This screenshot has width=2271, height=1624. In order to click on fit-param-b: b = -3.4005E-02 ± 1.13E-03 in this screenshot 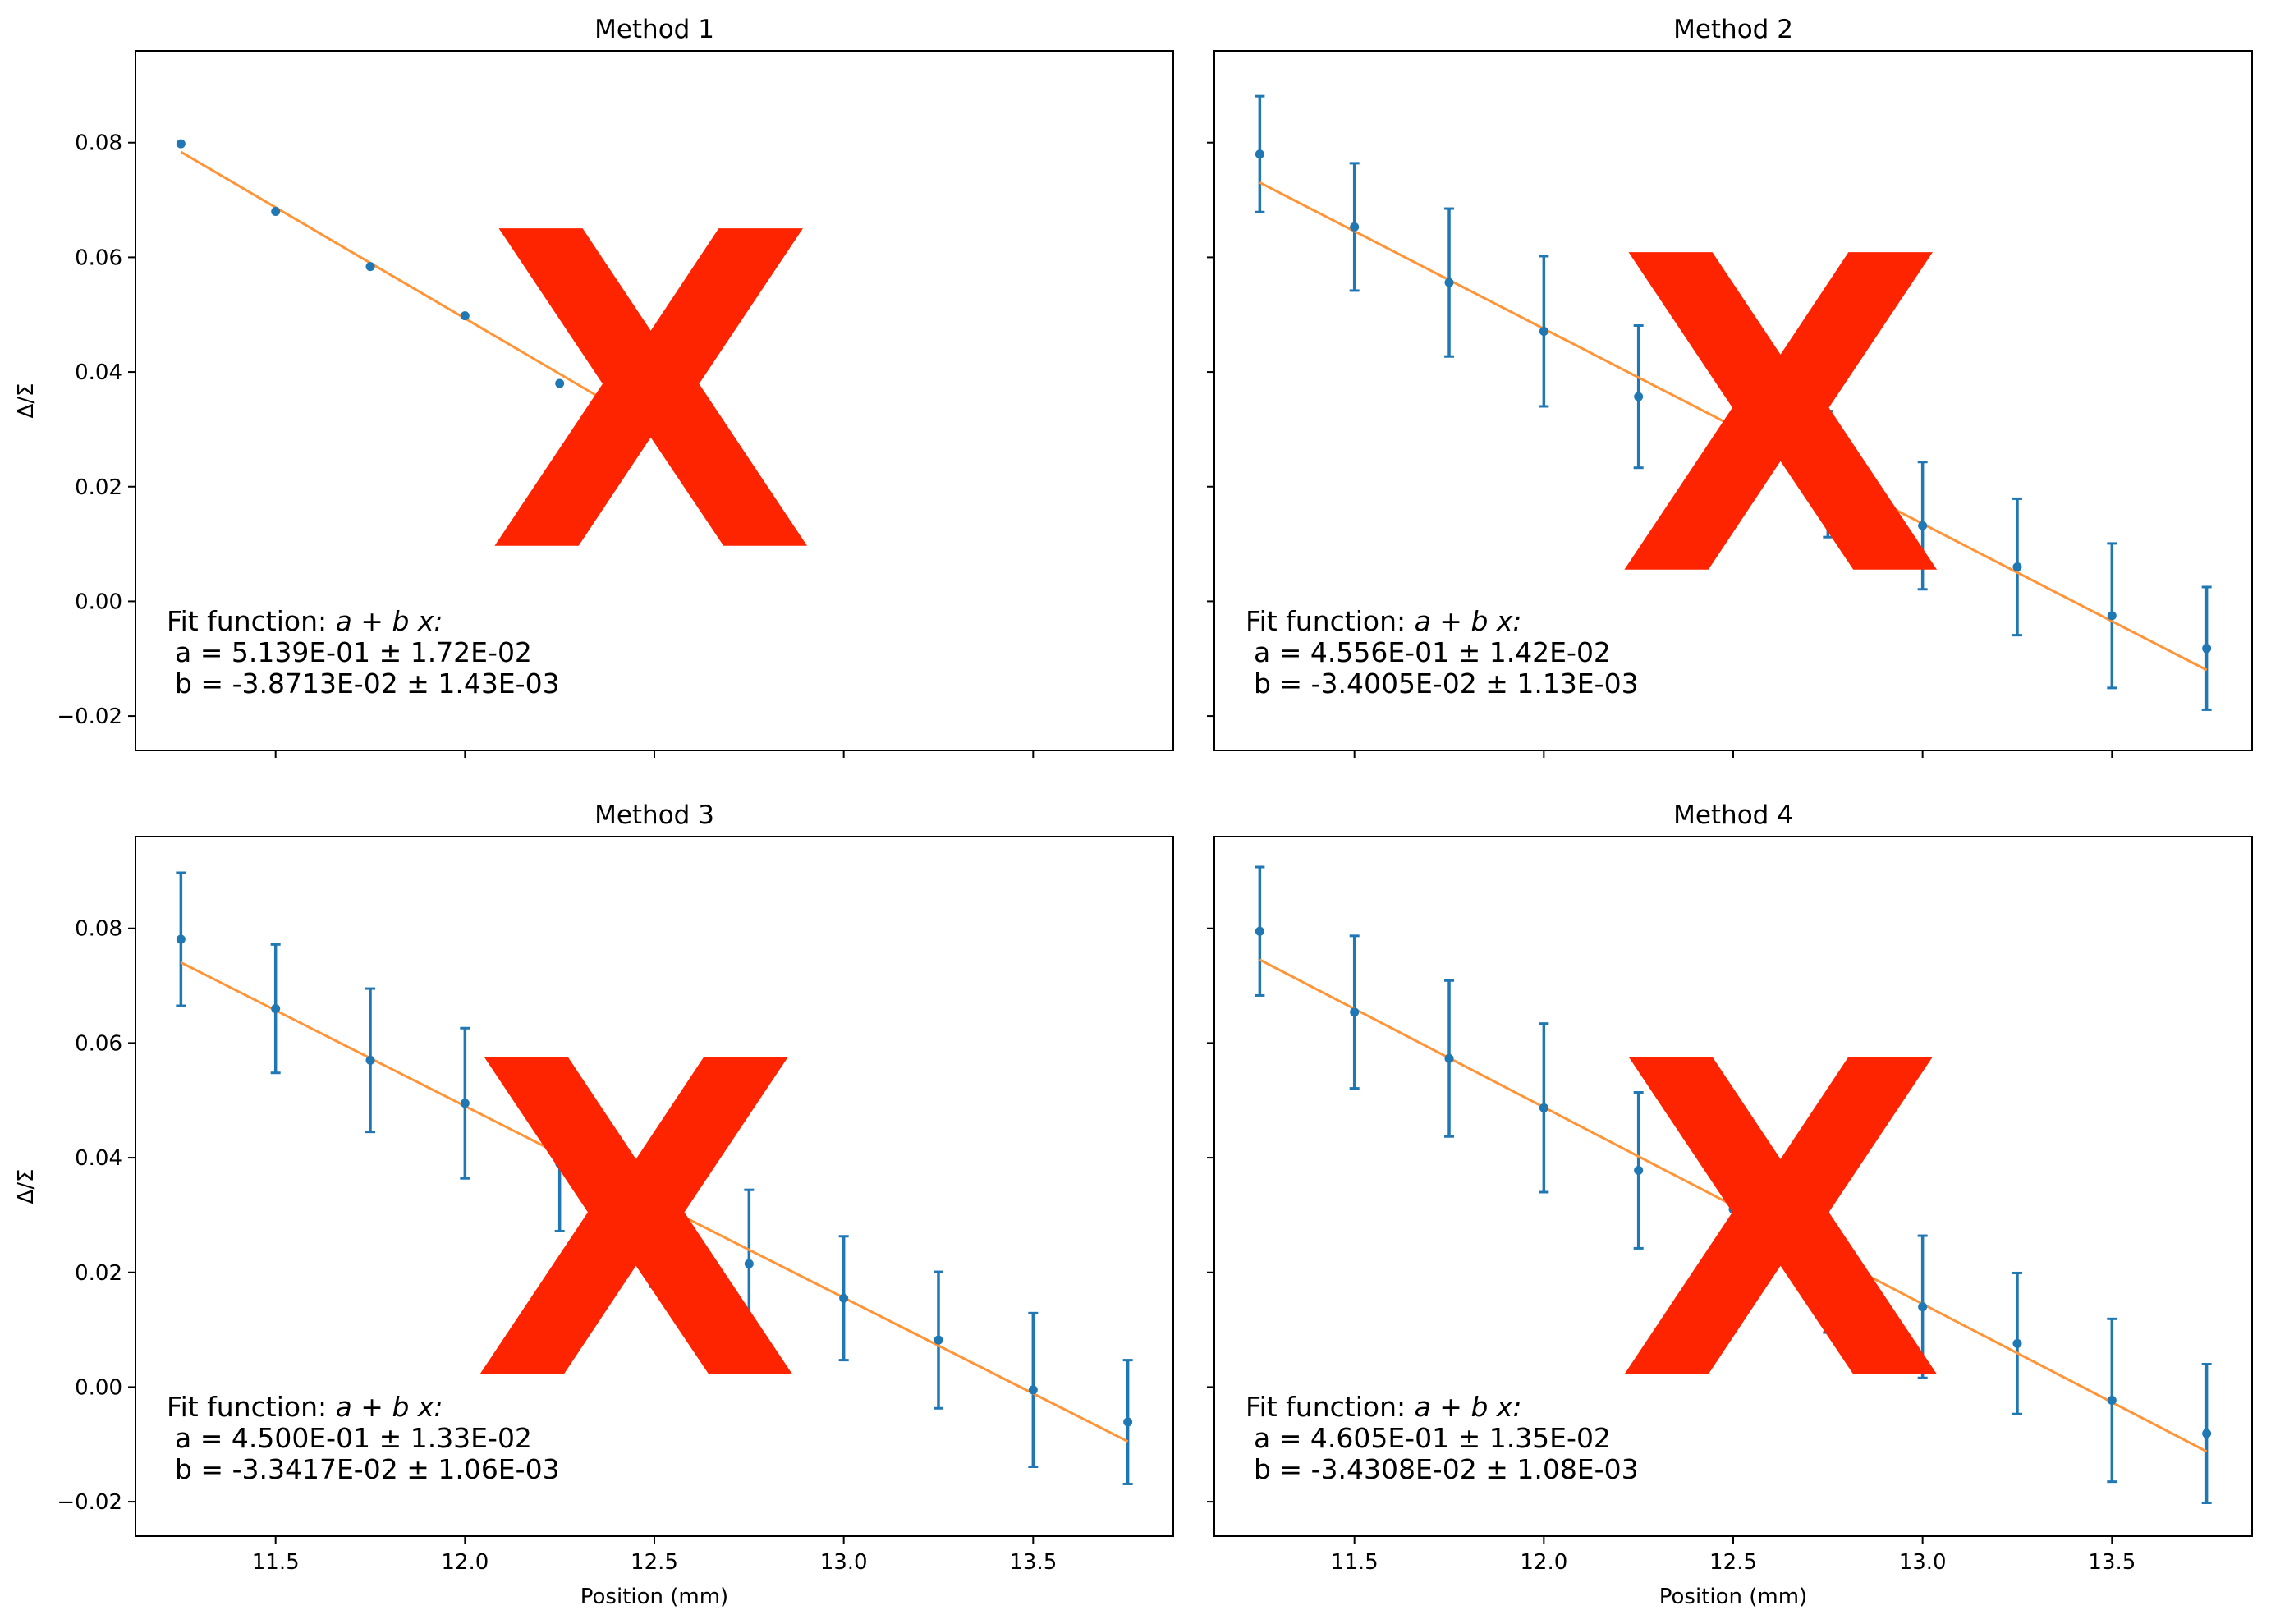, I will do `click(1446, 683)`.